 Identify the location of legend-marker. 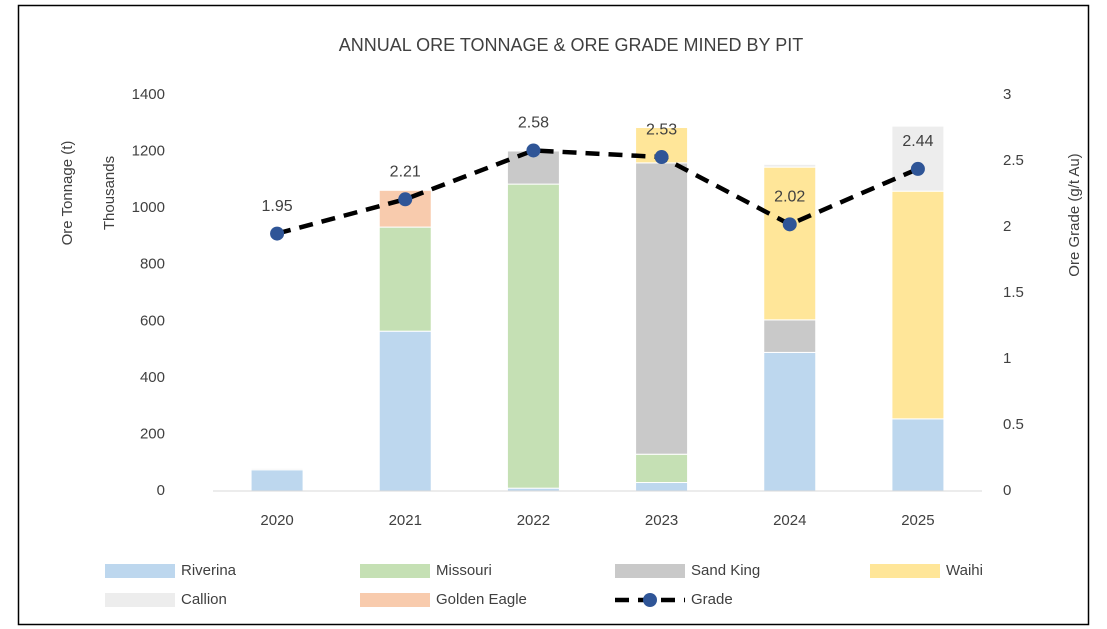
(650, 600).